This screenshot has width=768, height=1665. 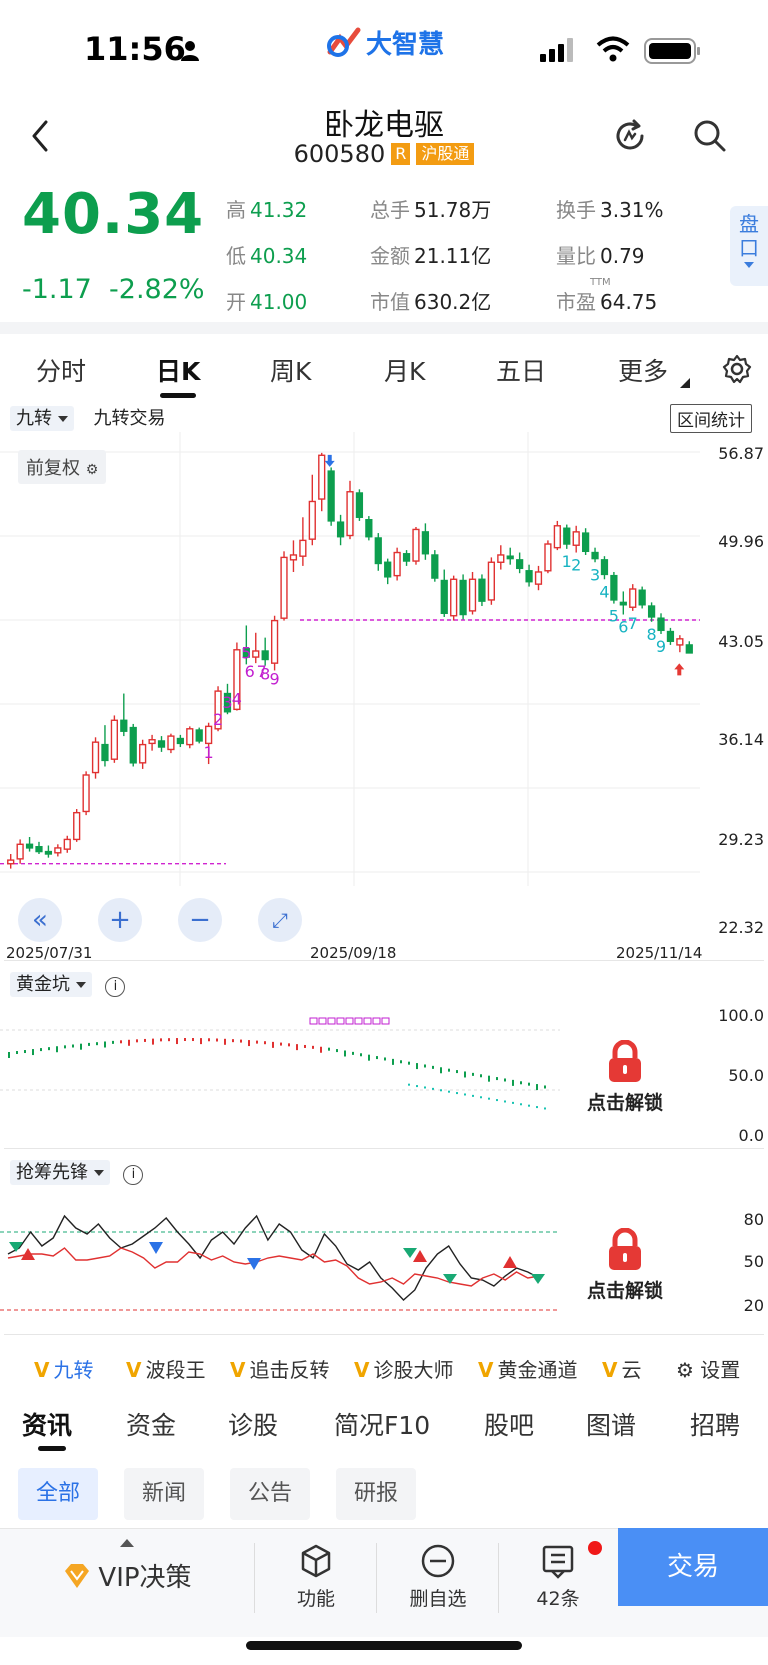 I want to click on y-tick: 22.32, so click(x=741, y=927).